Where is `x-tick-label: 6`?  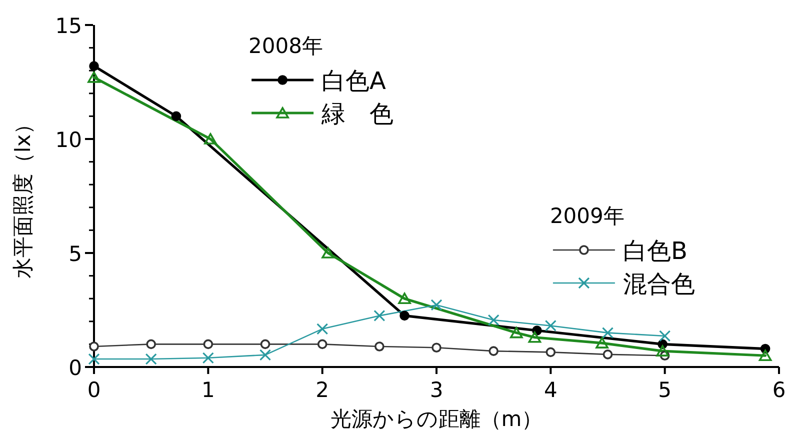 x-tick-label: 6 is located at coordinates (779, 390).